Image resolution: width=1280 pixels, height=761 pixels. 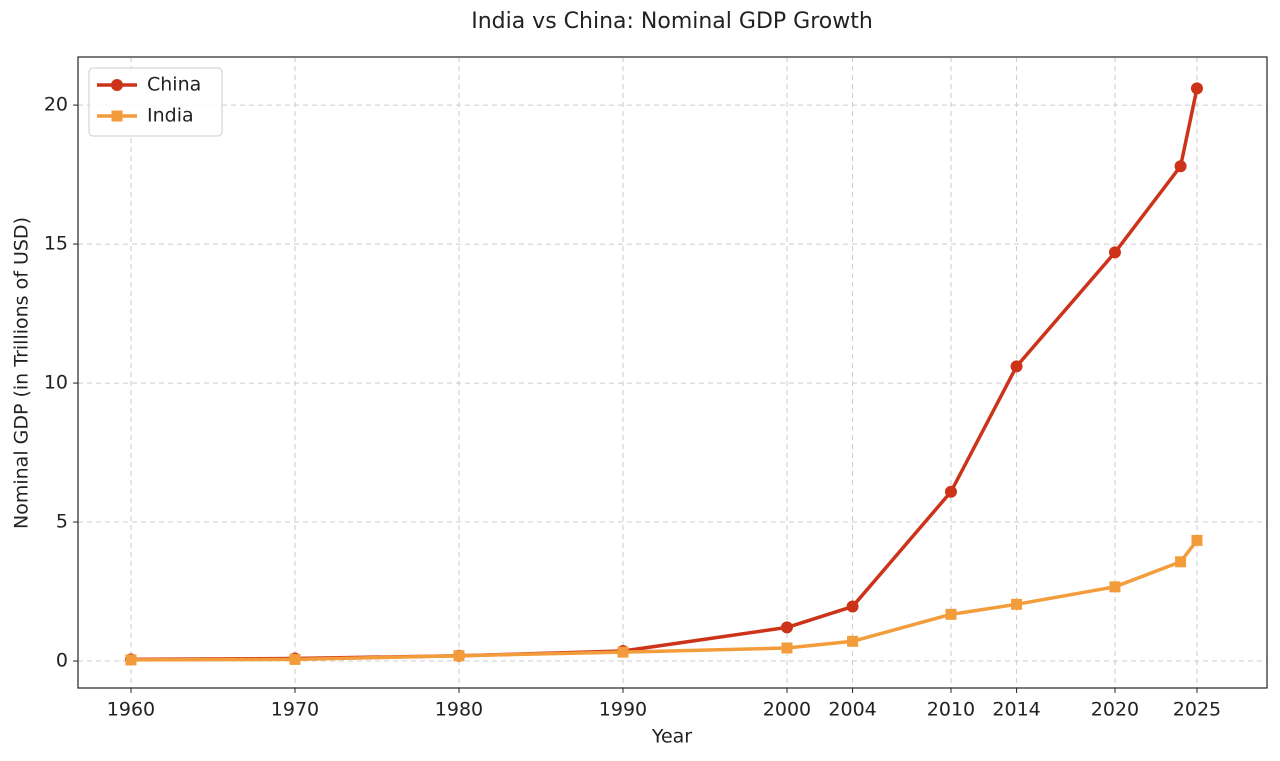 What do you see at coordinates (56, 383) in the screenshot?
I see `y-tick-label: 10` at bounding box center [56, 383].